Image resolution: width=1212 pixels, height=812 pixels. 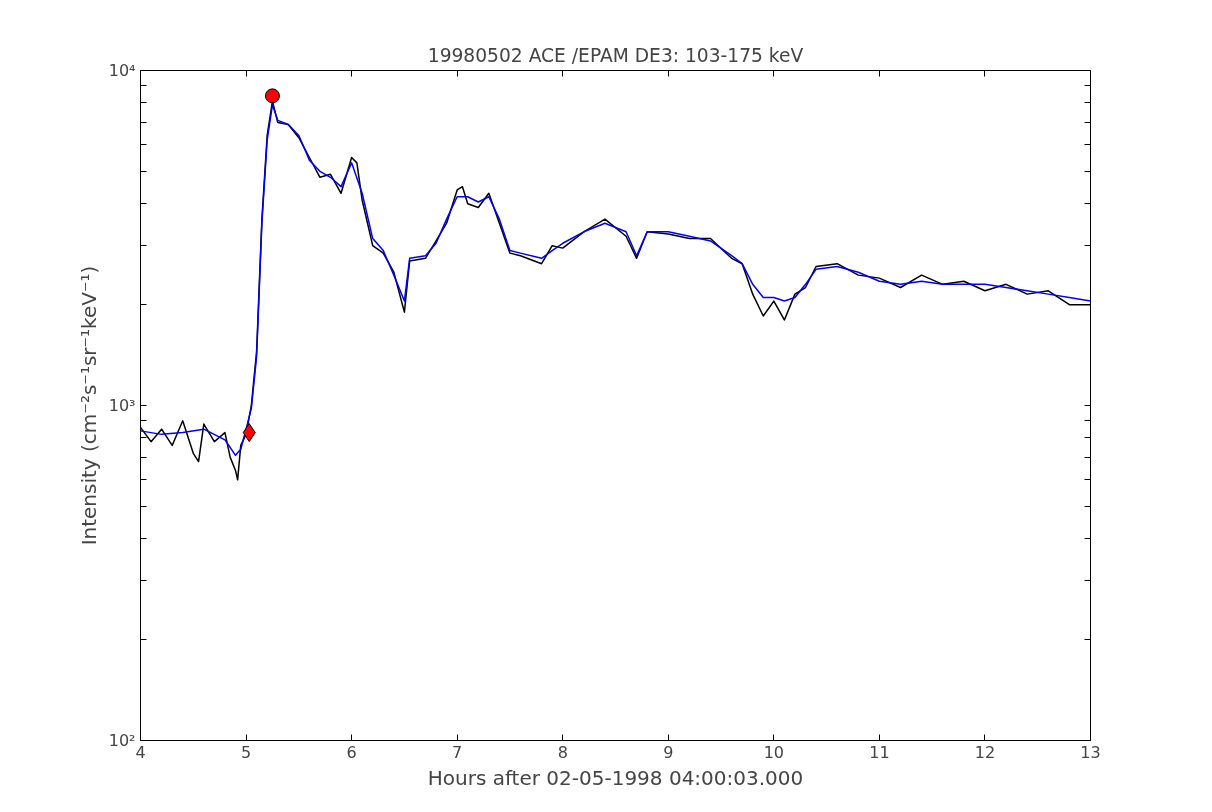 What do you see at coordinates (615, 55) in the screenshot?
I see `chart-title: 19980502 ACE /EPAM DE3: 103-175 keV` at bounding box center [615, 55].